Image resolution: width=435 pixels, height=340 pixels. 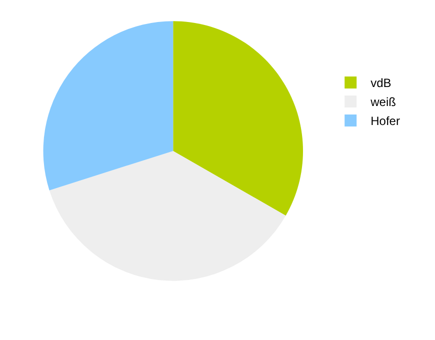 What do you see at coordinates (381, 83) in the screenshot?
I see `legend-label: vdB` at bounding box center [381, 83].